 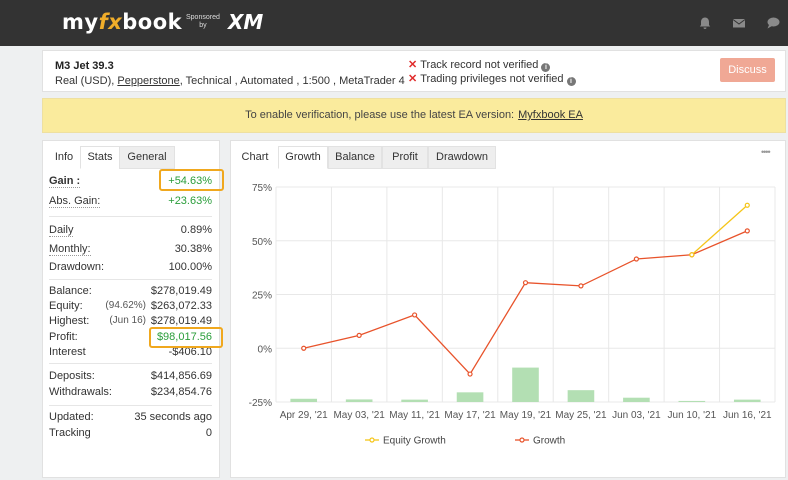 I want to click on updated-value: 35 seconds ago, so click(x=173, y=417).